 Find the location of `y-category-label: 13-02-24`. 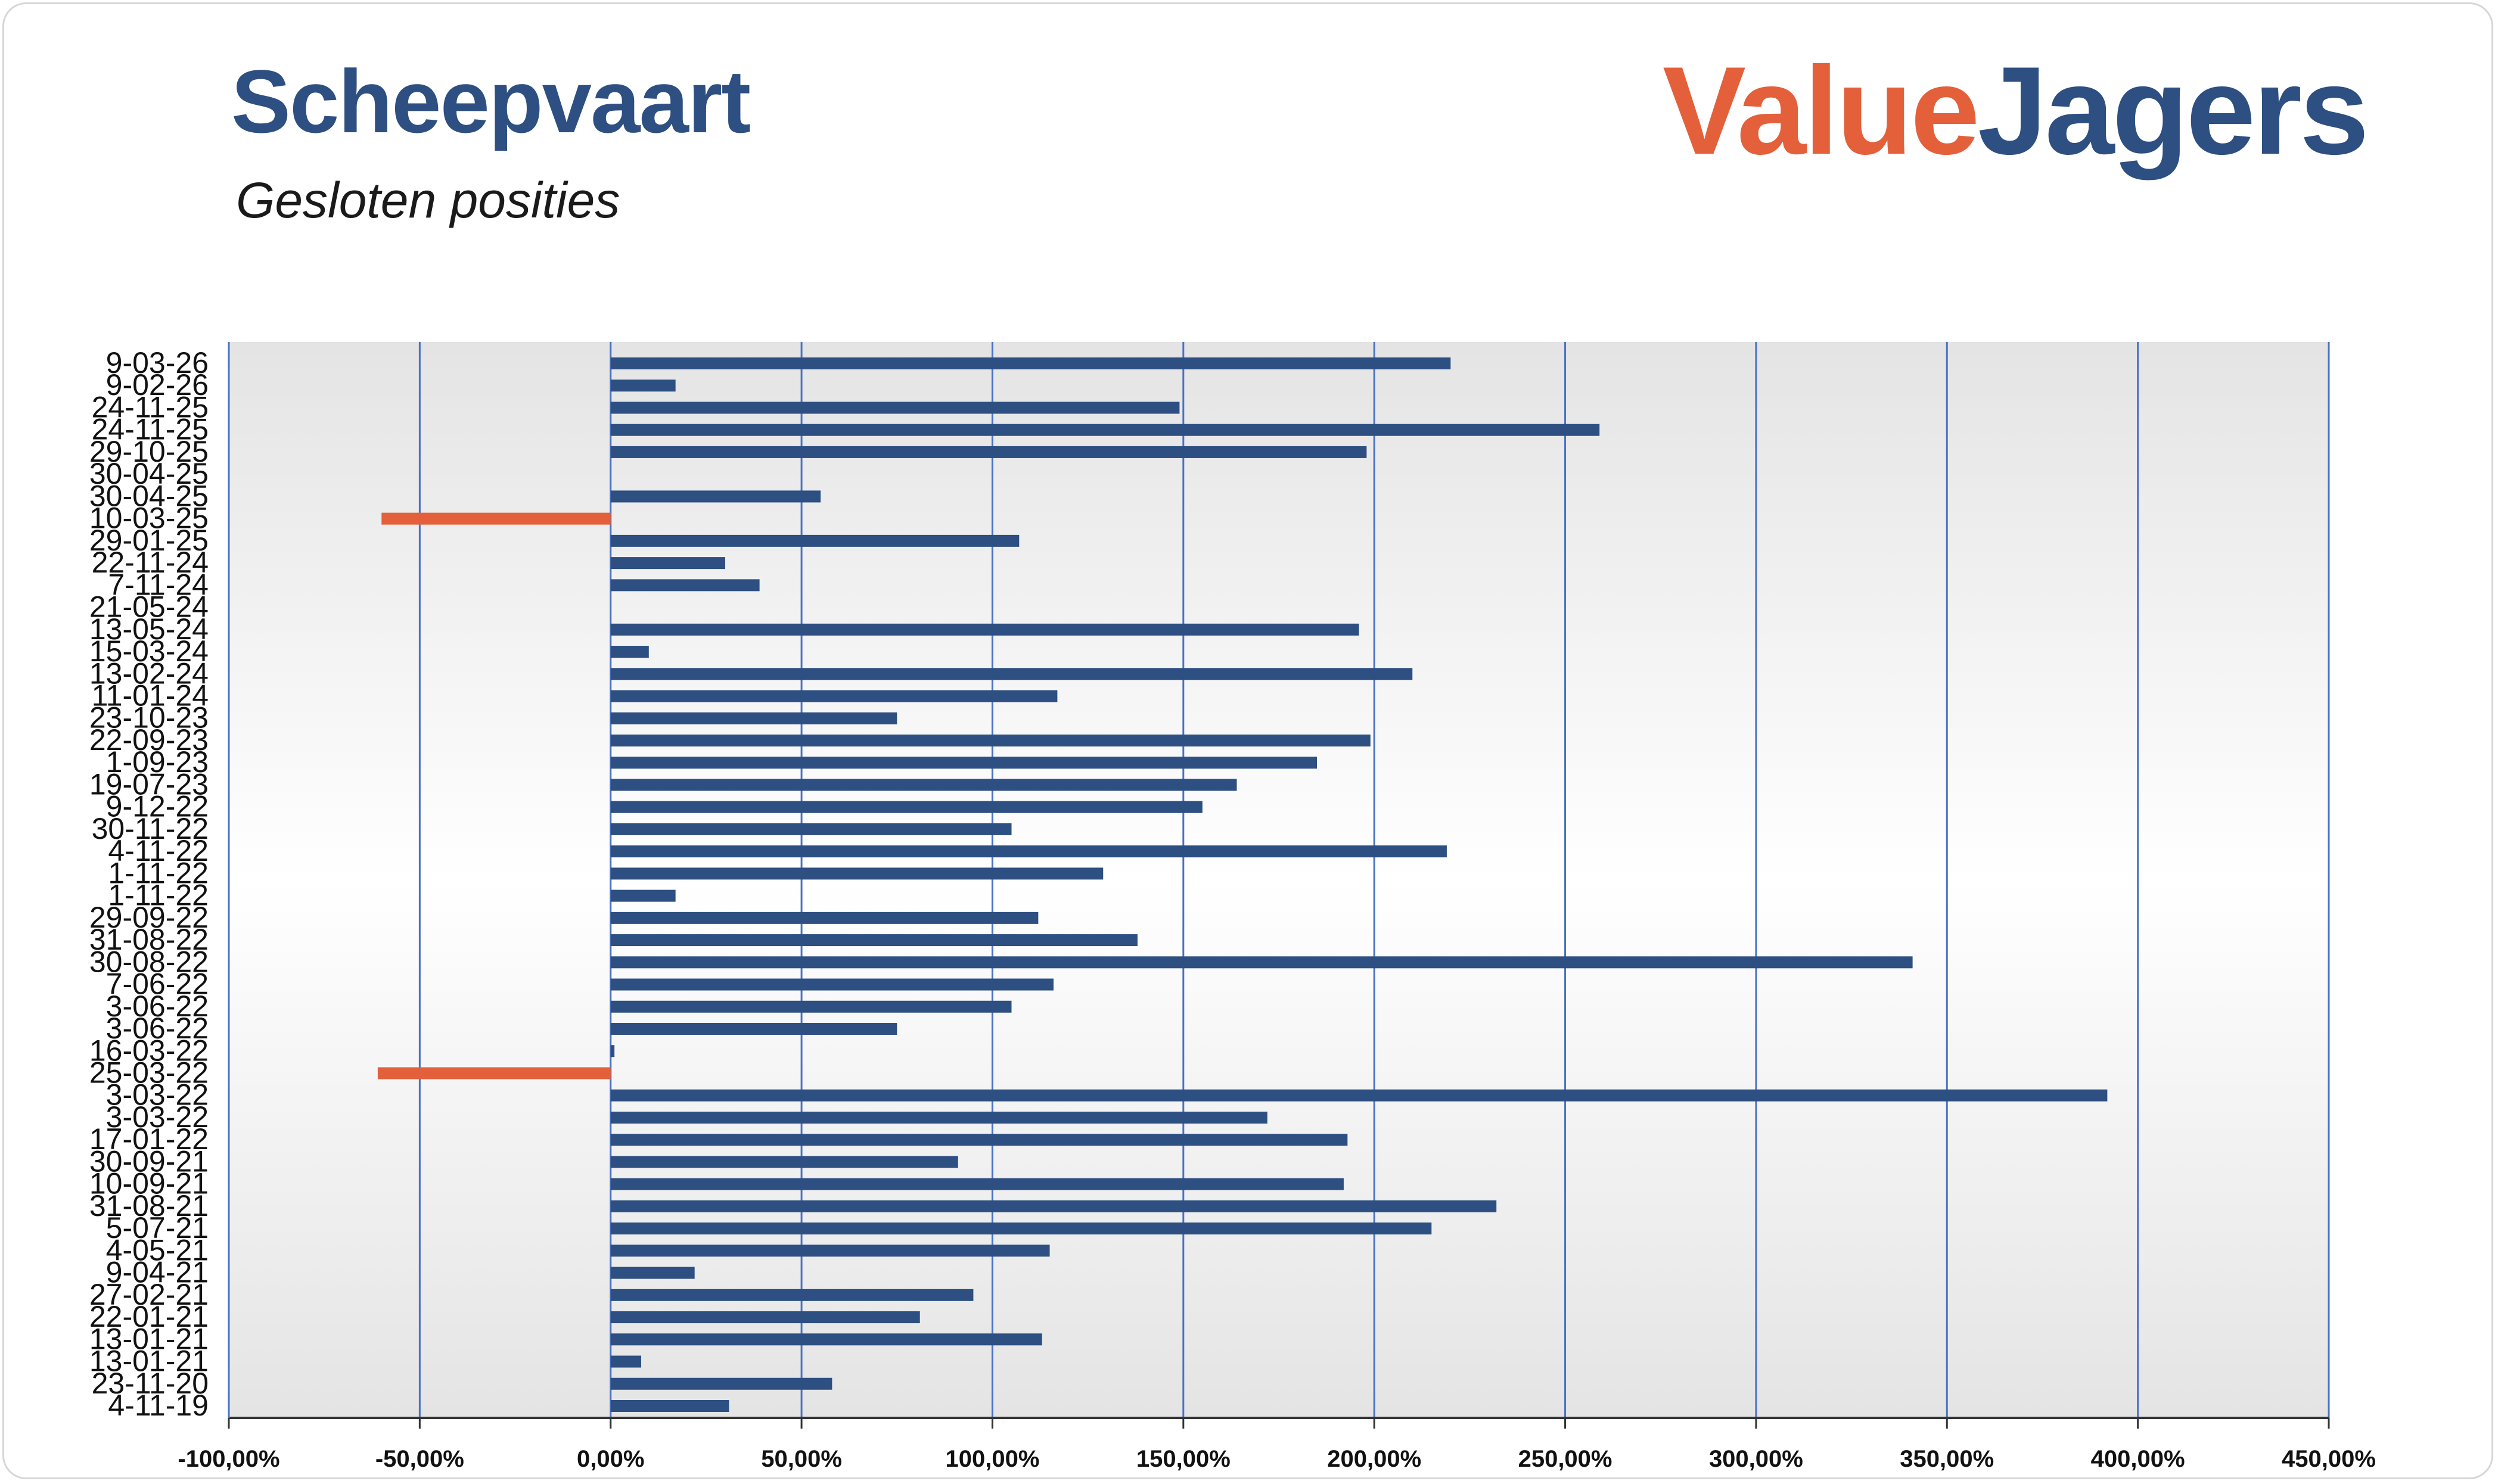

y-category-label: 13-02-24 is located at coordinates (149, 673).